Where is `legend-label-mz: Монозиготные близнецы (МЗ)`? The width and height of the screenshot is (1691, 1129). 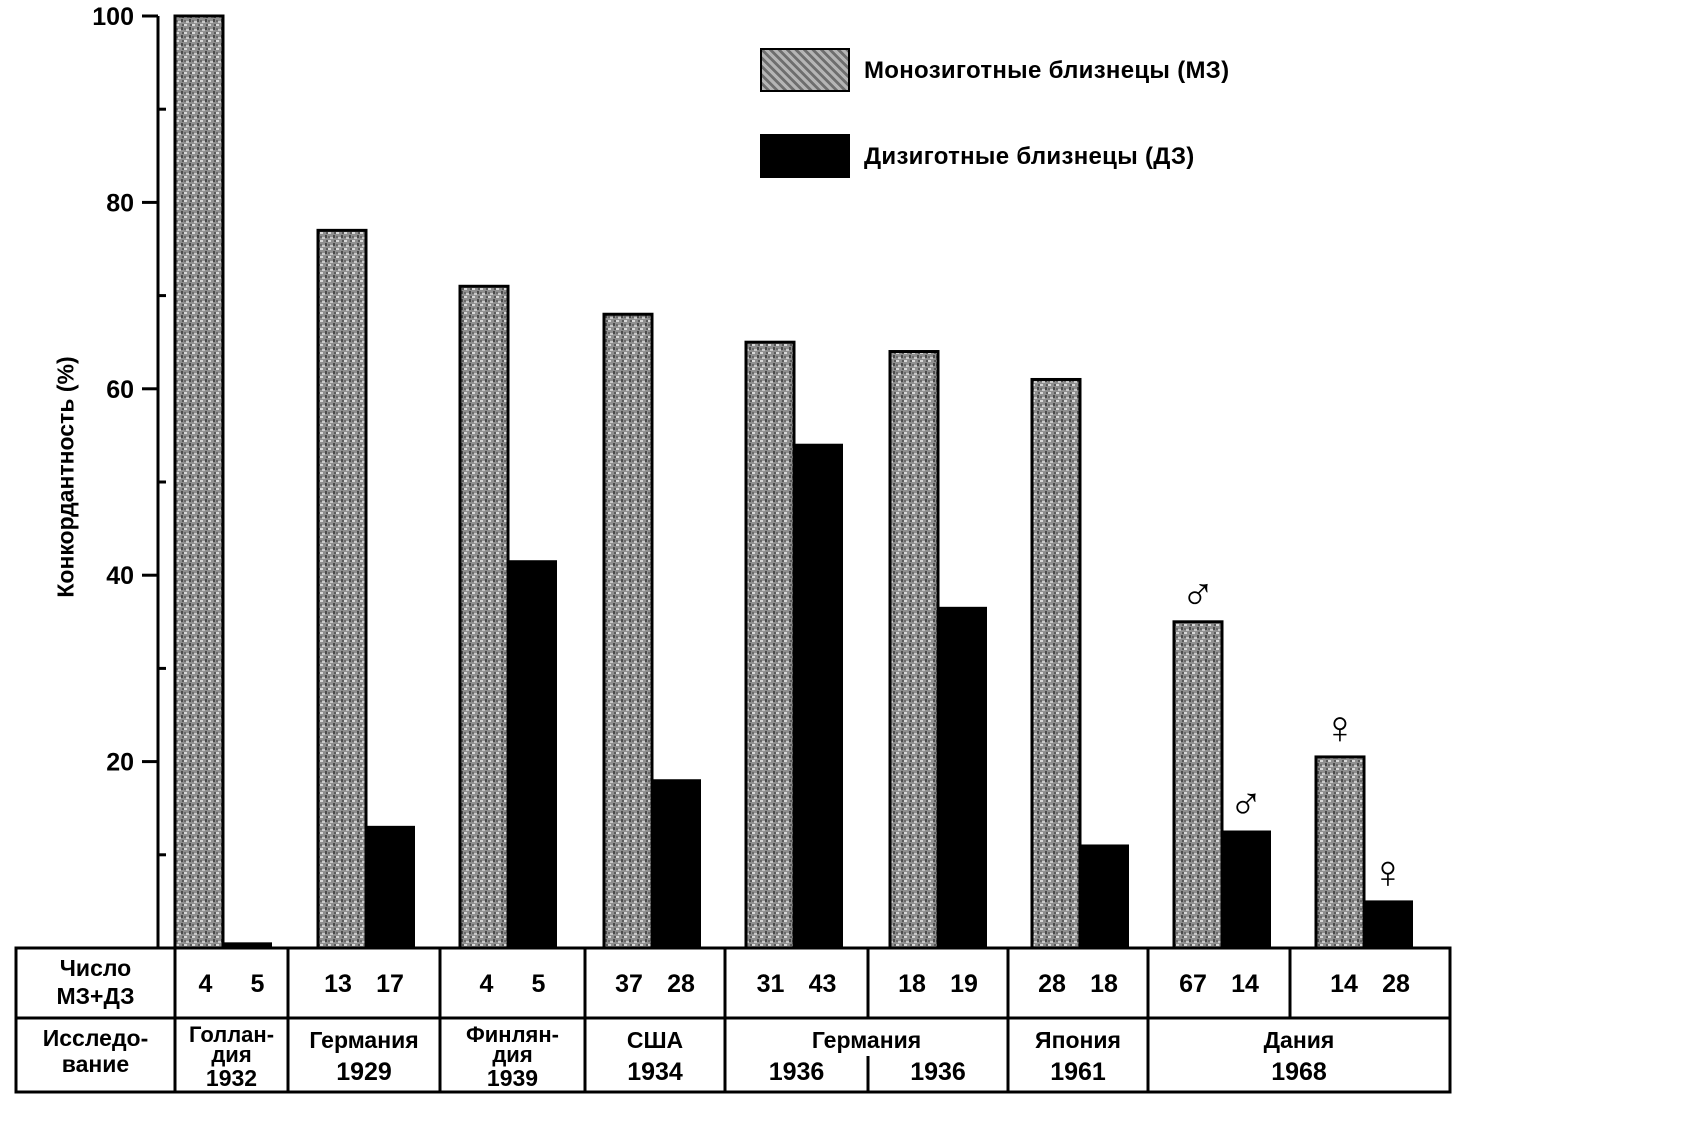
legend-label-mz: Монозиготные близнецы (МЗ) is located at coordinates (1047, 70).